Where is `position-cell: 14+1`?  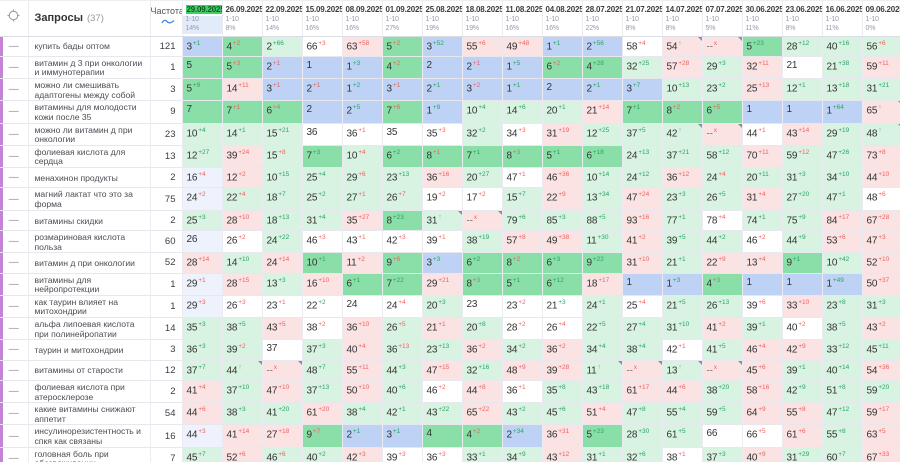 position-cell: 14+1 is located at coordinates (242, 134).